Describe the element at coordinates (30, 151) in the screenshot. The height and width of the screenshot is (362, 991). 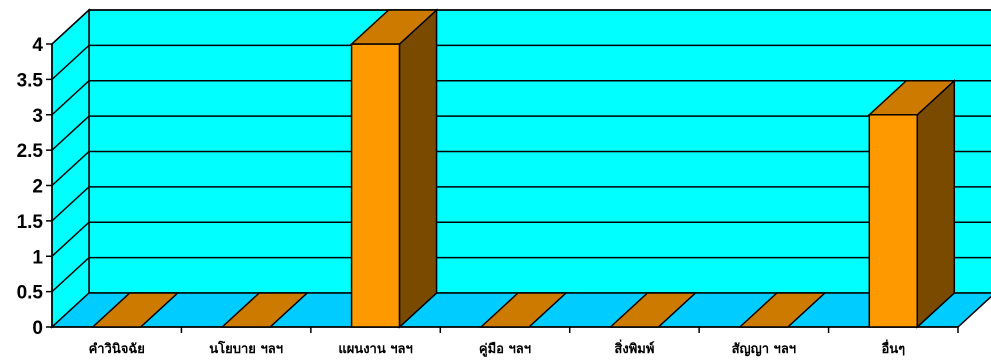
I see `y-tick-label: 2.5` at that location.